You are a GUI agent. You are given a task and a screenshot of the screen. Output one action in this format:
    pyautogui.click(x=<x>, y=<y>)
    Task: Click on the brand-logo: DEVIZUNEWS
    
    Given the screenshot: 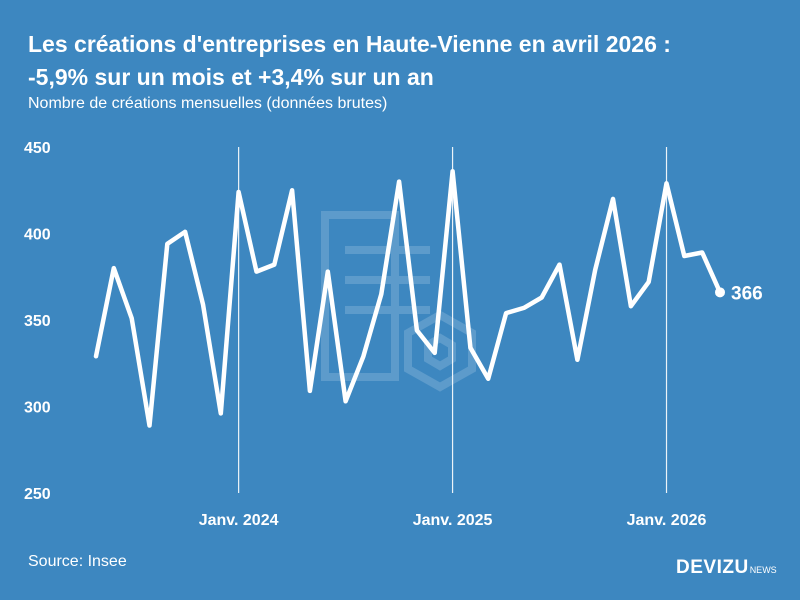 What is the action you would take?
    pyautogui.click(x=726, y=569)
    